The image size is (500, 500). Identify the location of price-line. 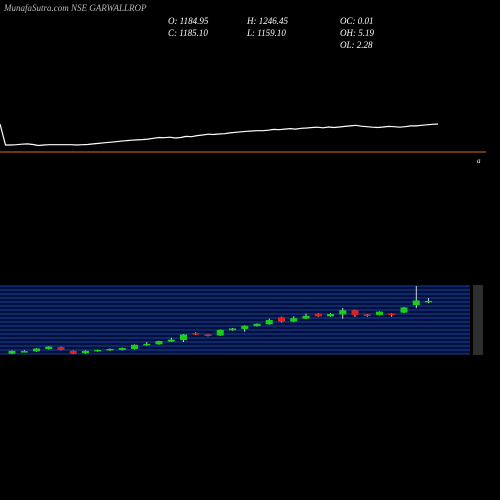
(219, 135).